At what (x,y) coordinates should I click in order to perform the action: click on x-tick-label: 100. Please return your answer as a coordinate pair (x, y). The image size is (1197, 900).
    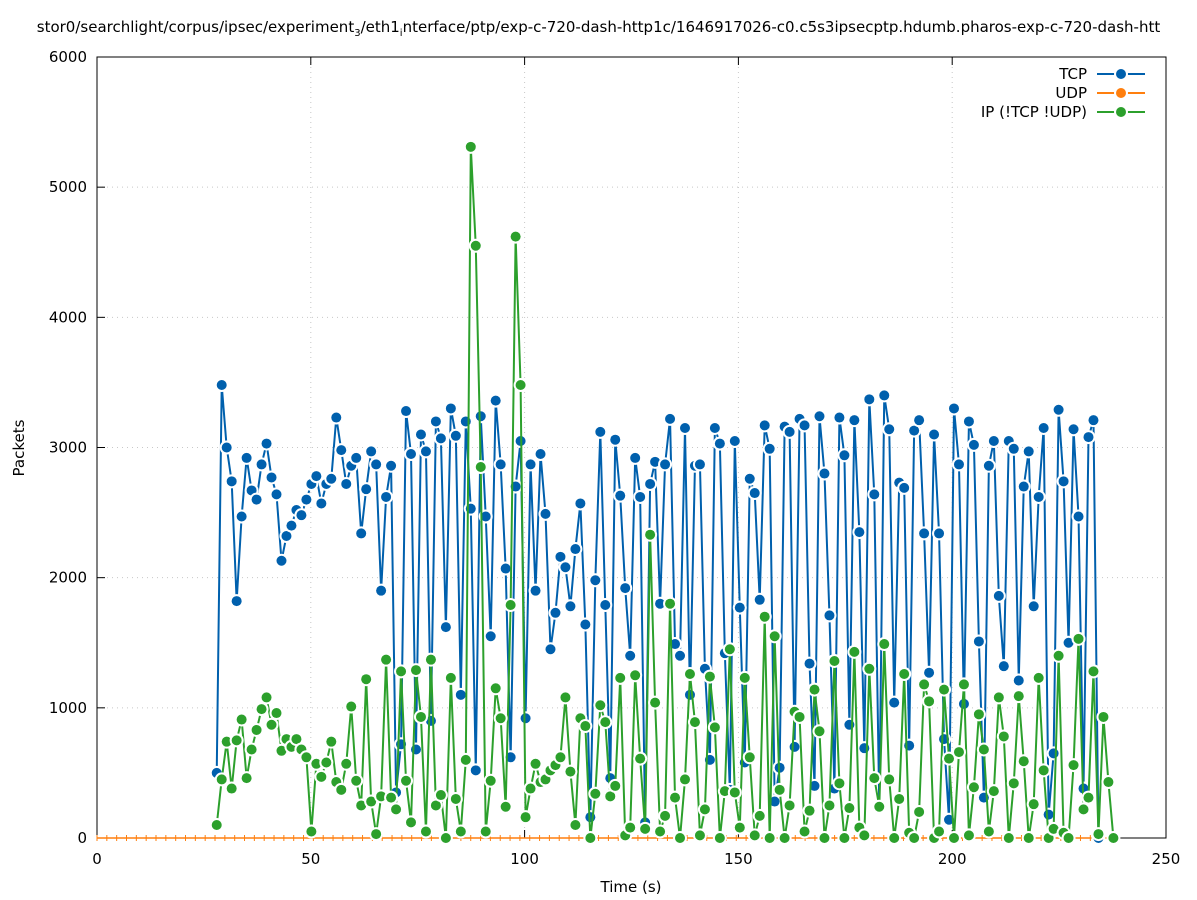
    Looking at the image, I should click on (524, 859).